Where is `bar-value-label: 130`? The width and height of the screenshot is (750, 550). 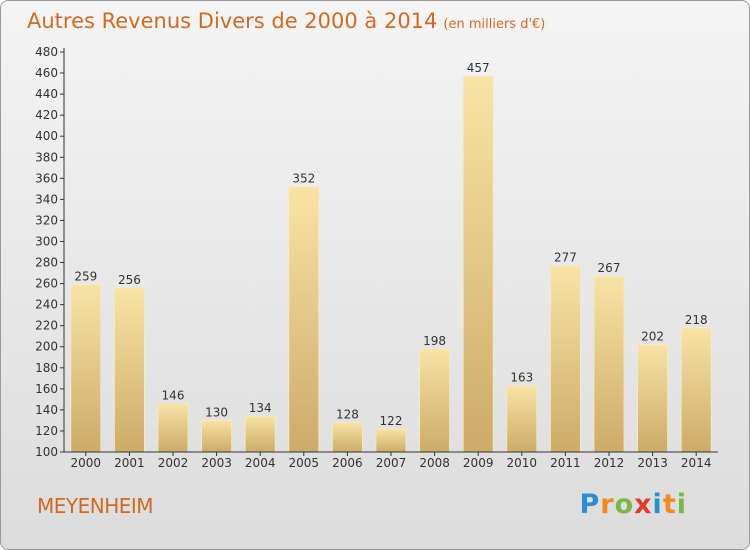 bar-value-label: 130 is located at coordinates (216, 412).